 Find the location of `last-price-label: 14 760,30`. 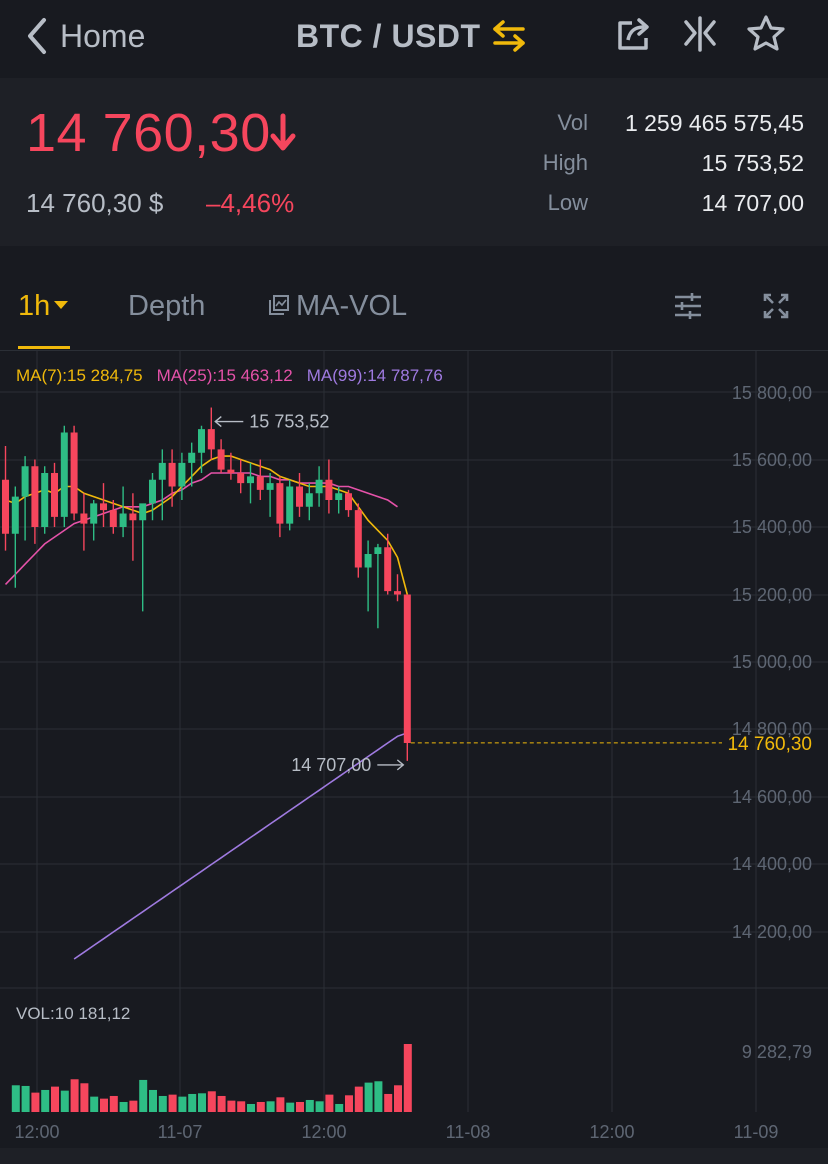

last-price-label: 14 760,30 is located at coordinates (769, 744).